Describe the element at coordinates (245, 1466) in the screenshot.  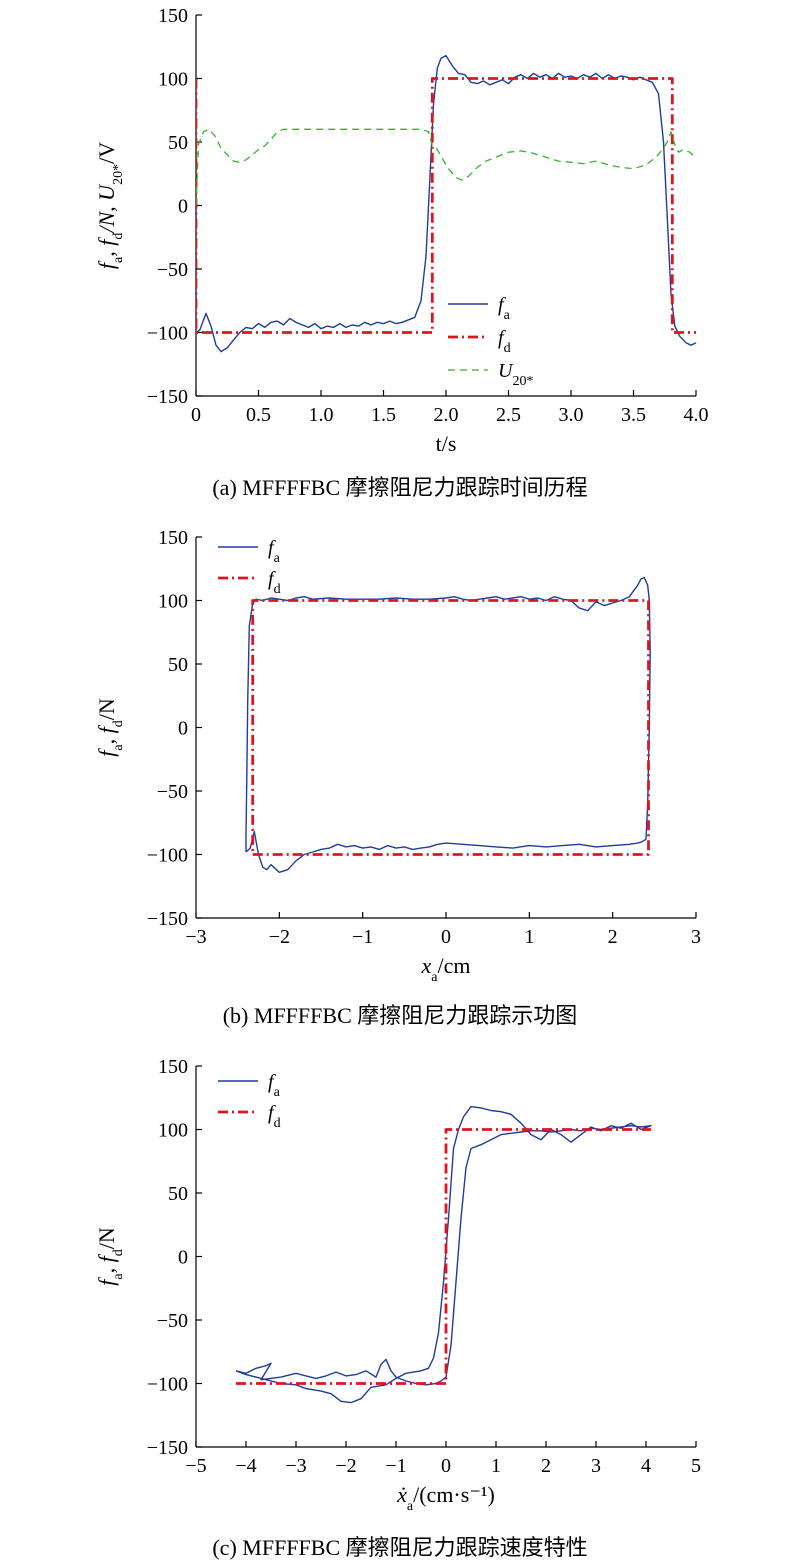
I see `x-tick-label: −4` at that location.